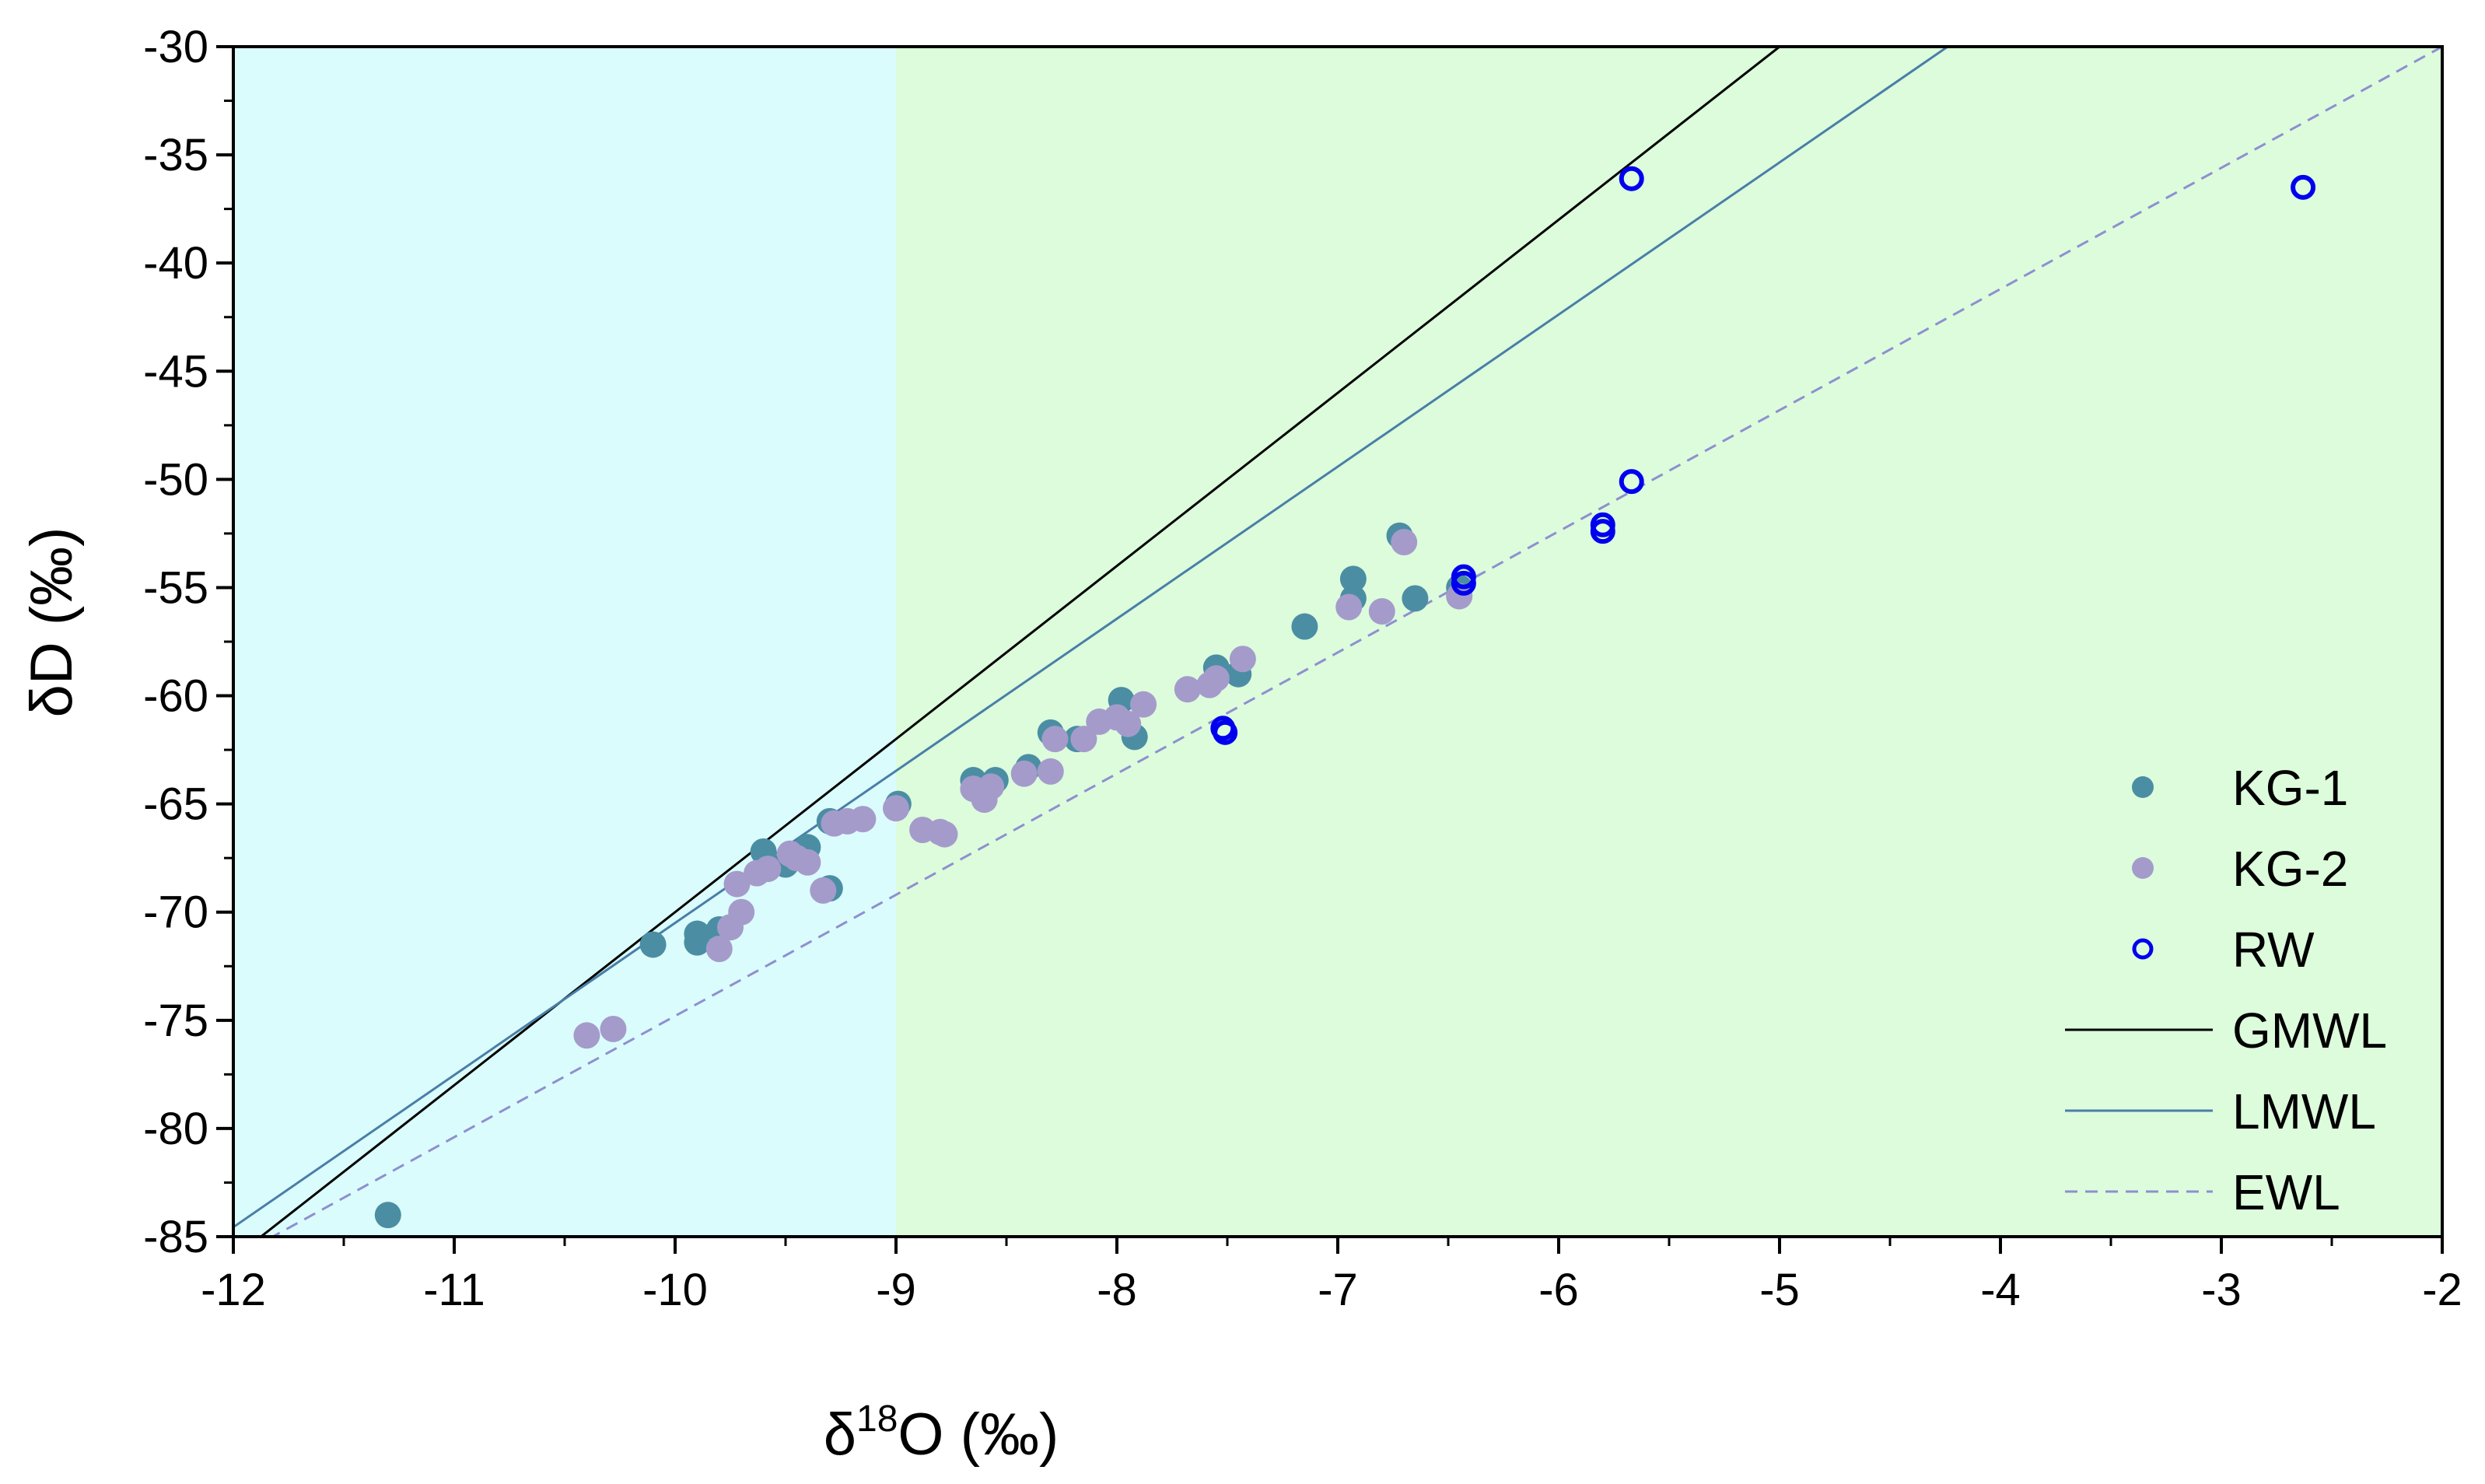 The width and height of the screenshot is (2485, 1484). What do you see at coordinates (176, 1129) in the screenshot?
I see `y-tick-label: -80` at bounding box center [176, 1129].